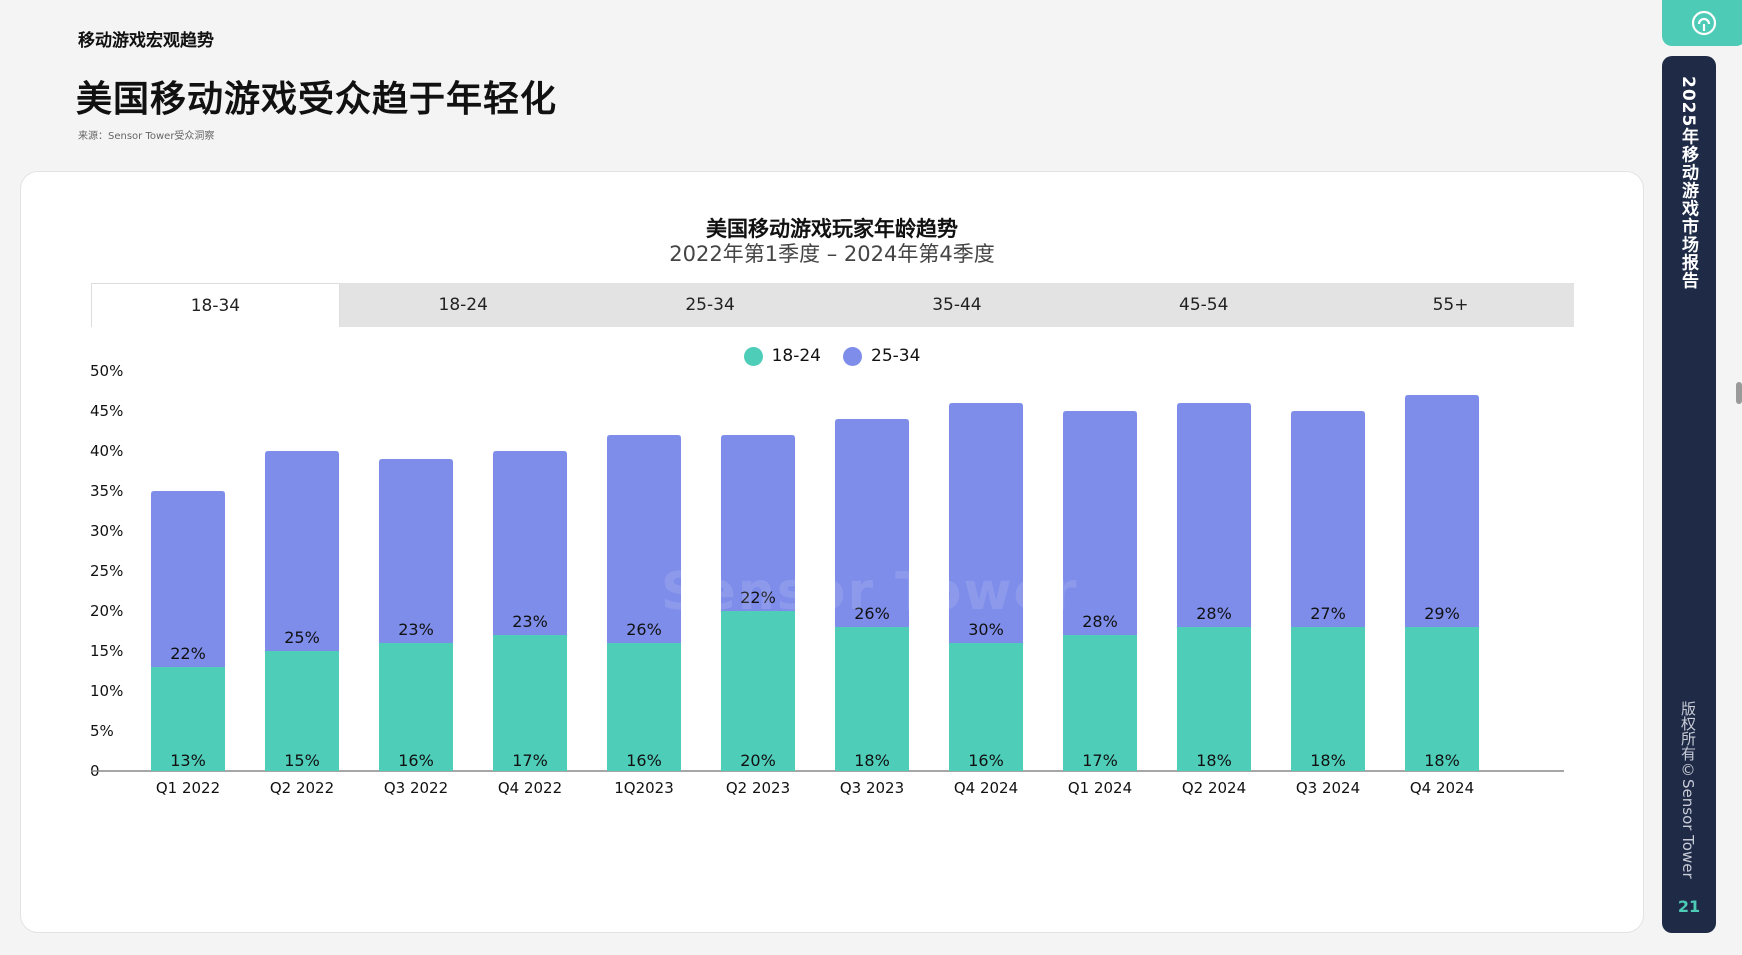 This screenshot has width=1742, height=955. What do you see at coordinates (106, 451) in the screenshot?
I see `y-tick-label: 40%` at bounding box center [106, 451].